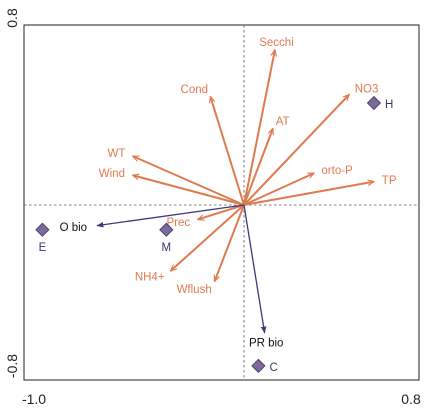 This screenshot has height=410, width=425. What do you see at coordinates (255, 269) in the screenshot?
I see `bio-vector-pr-bio` at bounding box center [255, 269].